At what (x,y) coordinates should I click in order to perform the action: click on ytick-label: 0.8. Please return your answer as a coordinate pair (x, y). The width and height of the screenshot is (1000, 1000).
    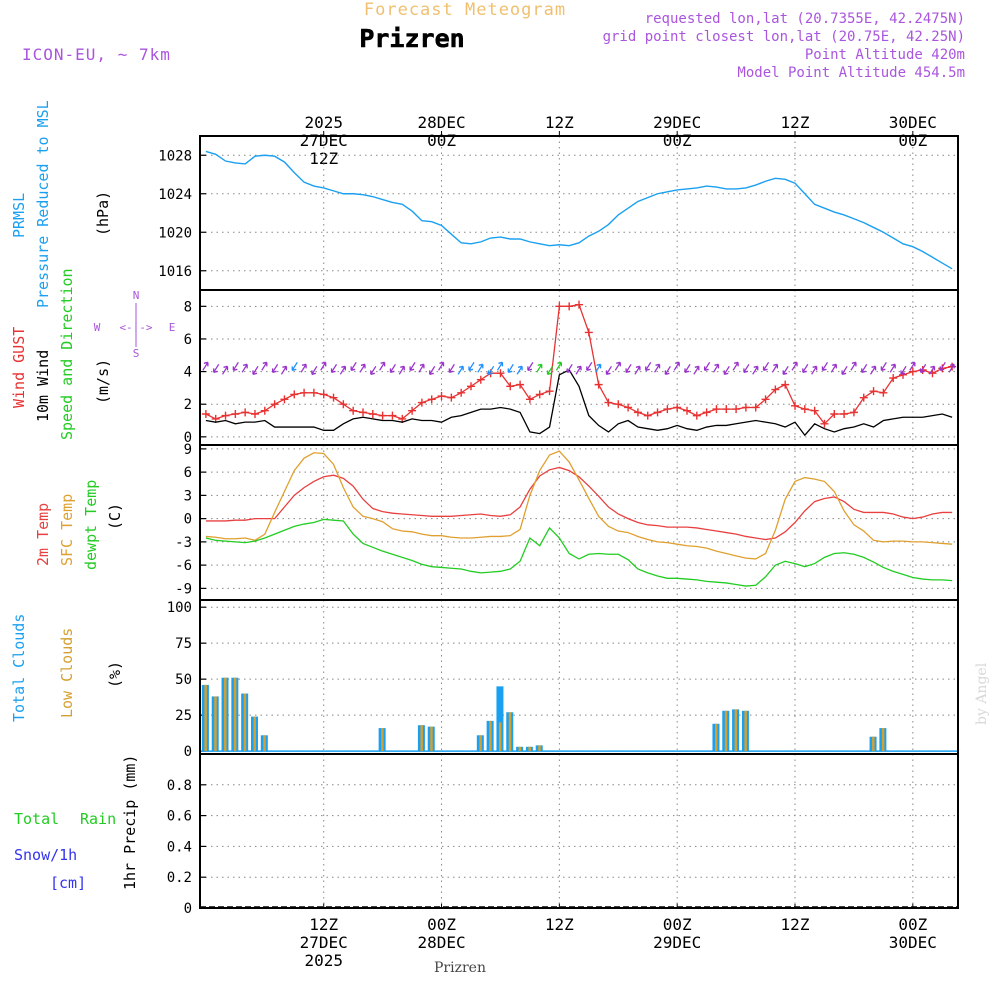
    Looking at the image, I should click on (179, 786).